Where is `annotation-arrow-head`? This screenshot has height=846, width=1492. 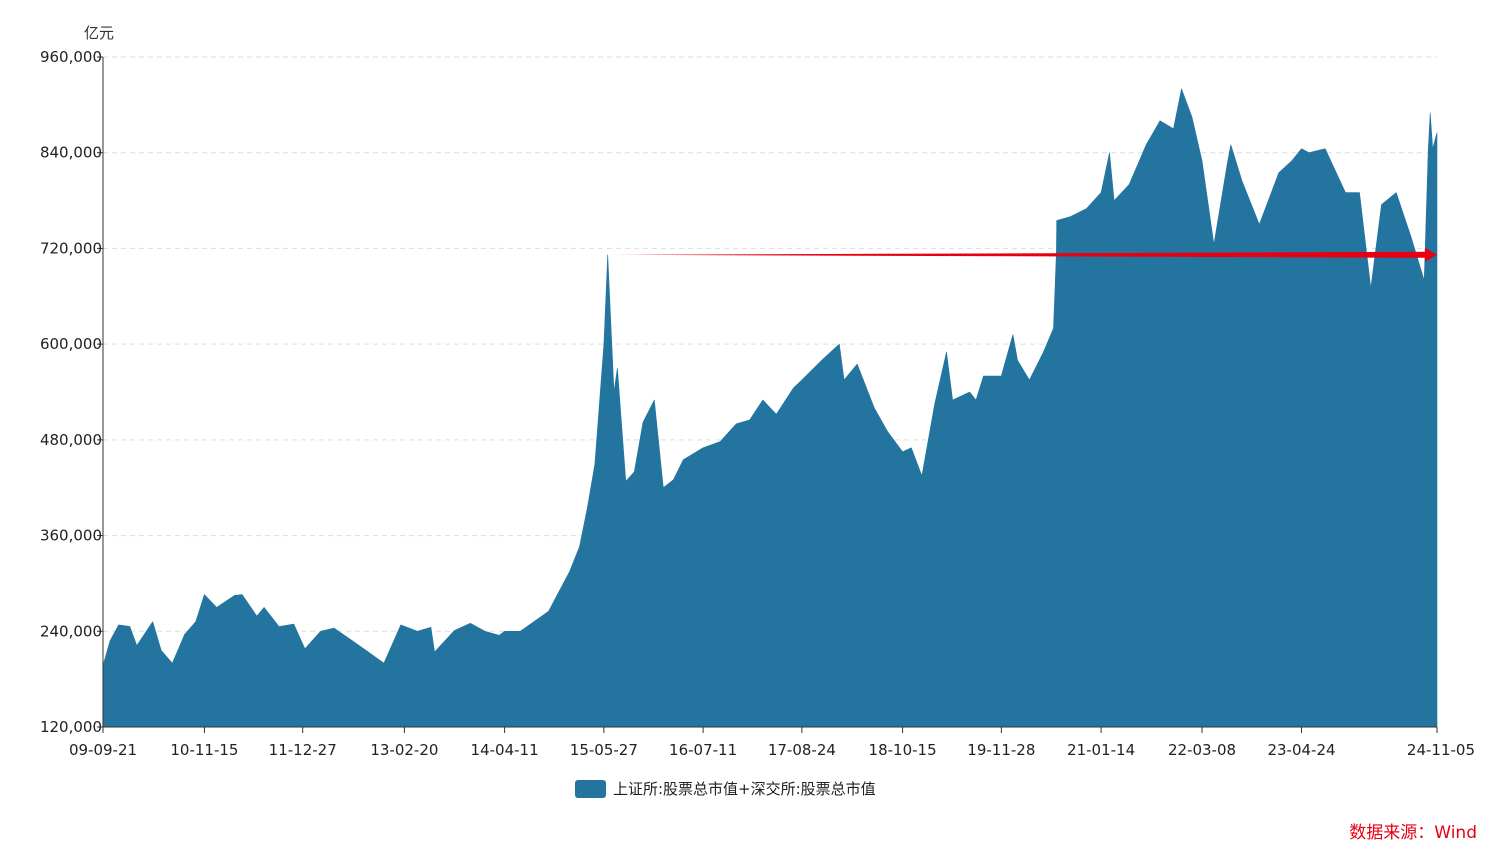
annotation-arrow-head is located at coordinates (1431, 254).